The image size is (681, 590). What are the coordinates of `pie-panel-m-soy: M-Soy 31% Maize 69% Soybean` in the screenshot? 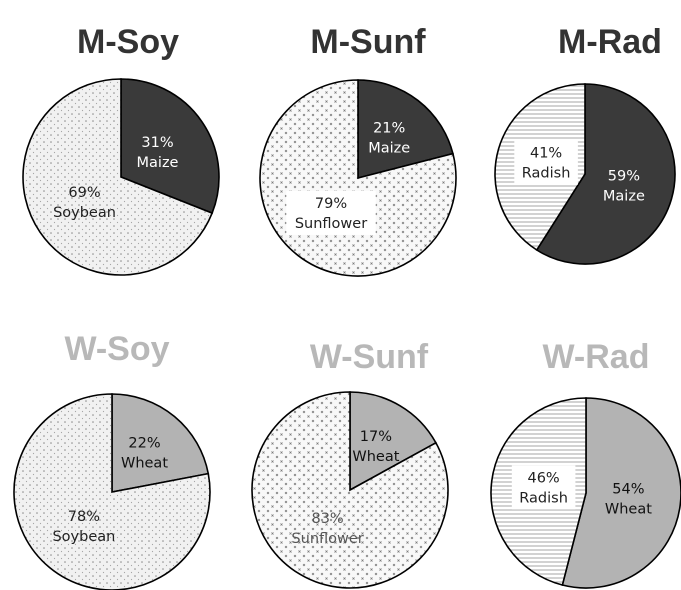 It's located at (121, 149).